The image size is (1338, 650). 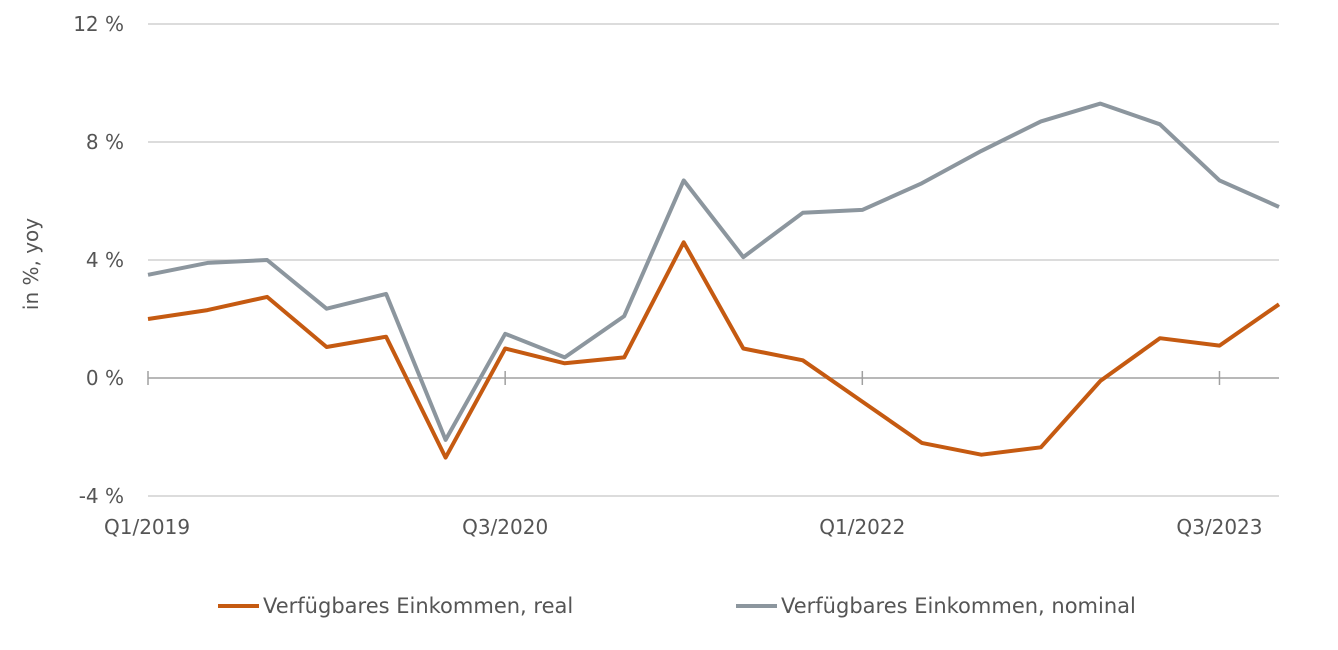 I want to click on x-tick-label: Q3/2020, so click(x=505, y=527).